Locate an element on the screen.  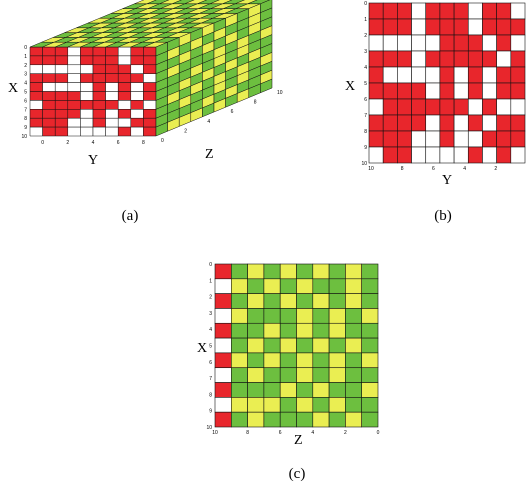
panel-b-x-tick: 3 is located at coordinates (365, 52).